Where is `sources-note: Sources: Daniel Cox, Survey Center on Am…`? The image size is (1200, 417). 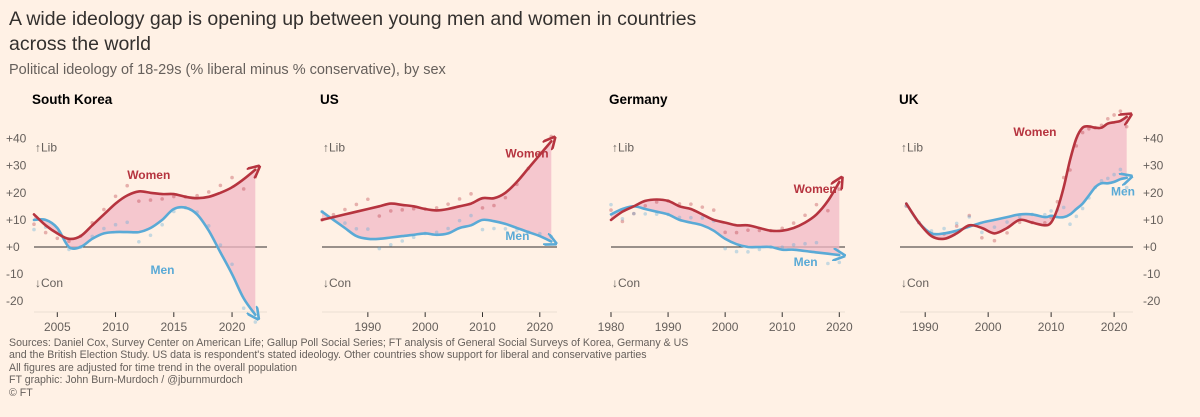
sources-note: Sources: Daniel Cox, Survey Center on Am… is located at coordinates (389, 368).